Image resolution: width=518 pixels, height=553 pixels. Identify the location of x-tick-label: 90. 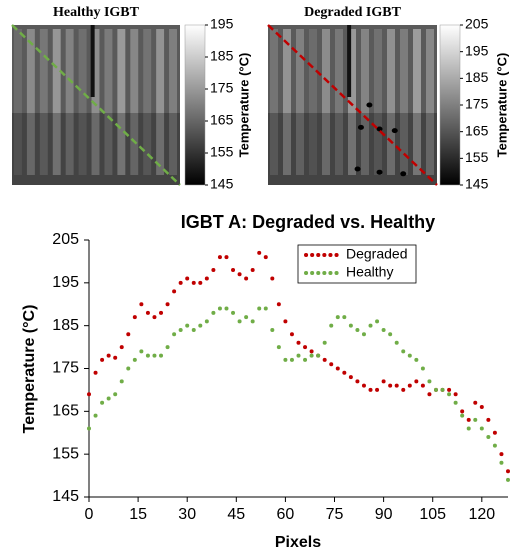
(384, 514).